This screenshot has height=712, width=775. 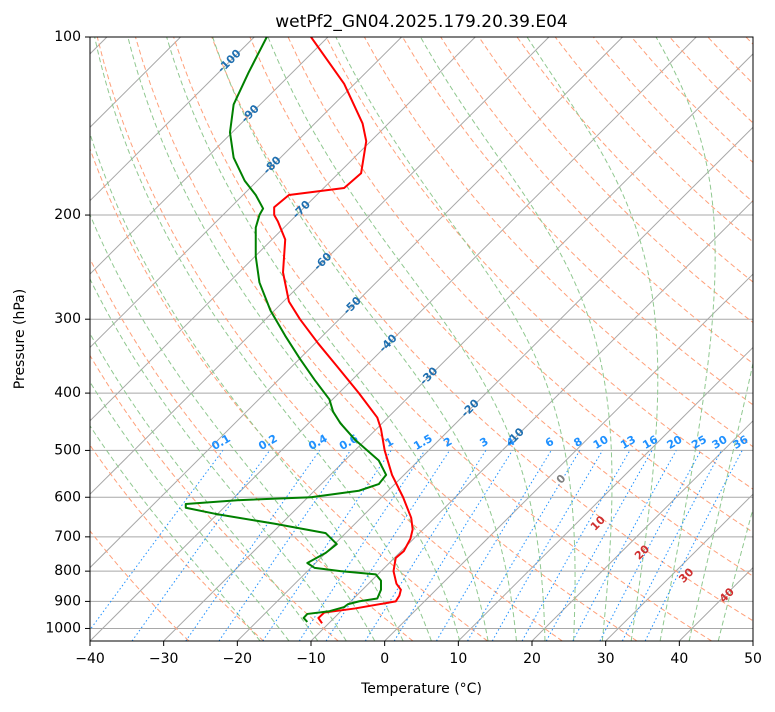 I want to click on chart-title: wetPf2_GN04.2025.179.20.39.E04, so click(x=421, y=22).